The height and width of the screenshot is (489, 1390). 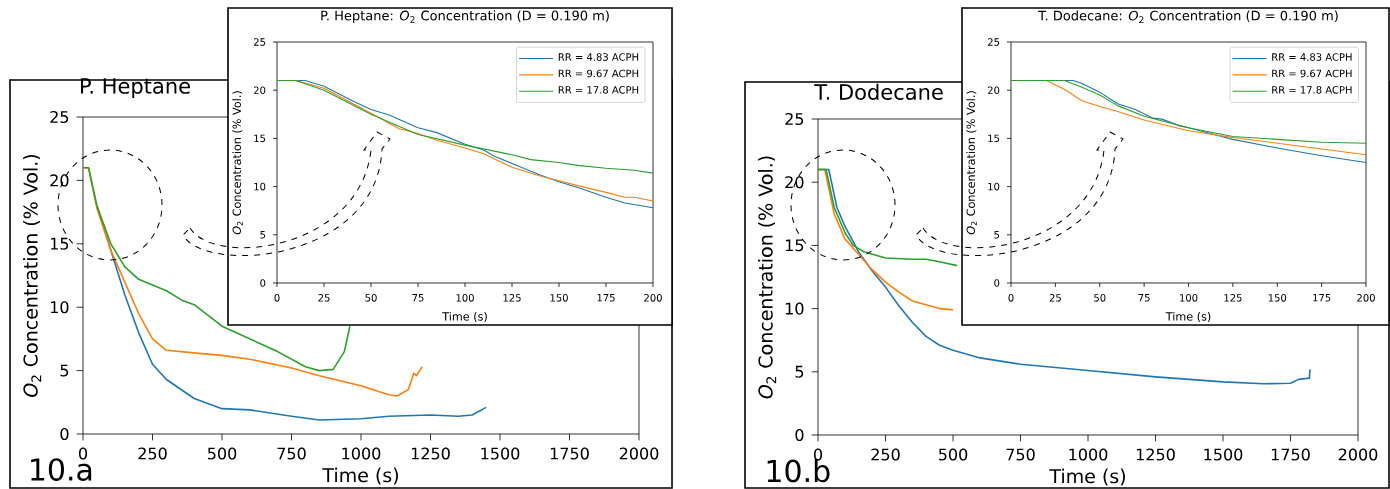 I want to click on text: 10.b, so click(x=798, y=471).